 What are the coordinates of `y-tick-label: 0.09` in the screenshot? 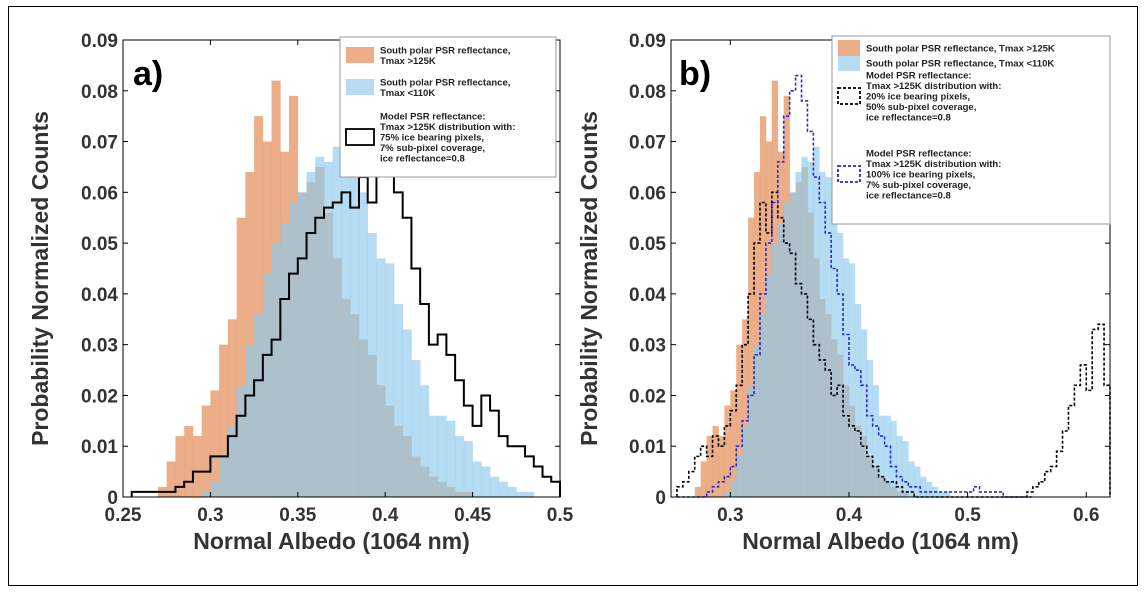 It's located at (647, 41).